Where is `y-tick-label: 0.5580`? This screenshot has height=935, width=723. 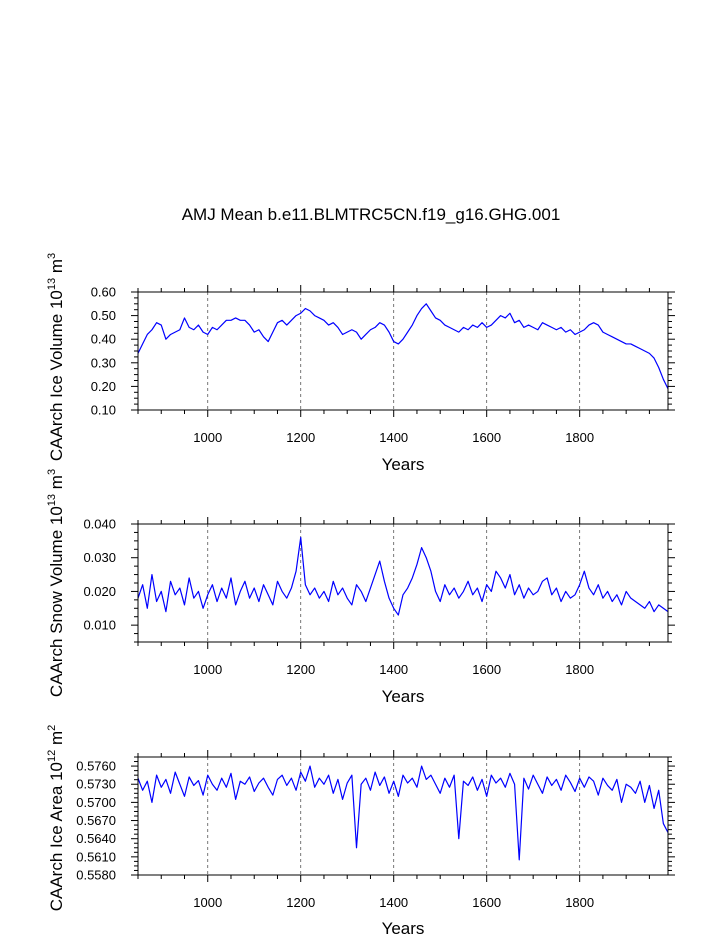
y-tick-label: 0.5580 is located at coordinates (96, 875).